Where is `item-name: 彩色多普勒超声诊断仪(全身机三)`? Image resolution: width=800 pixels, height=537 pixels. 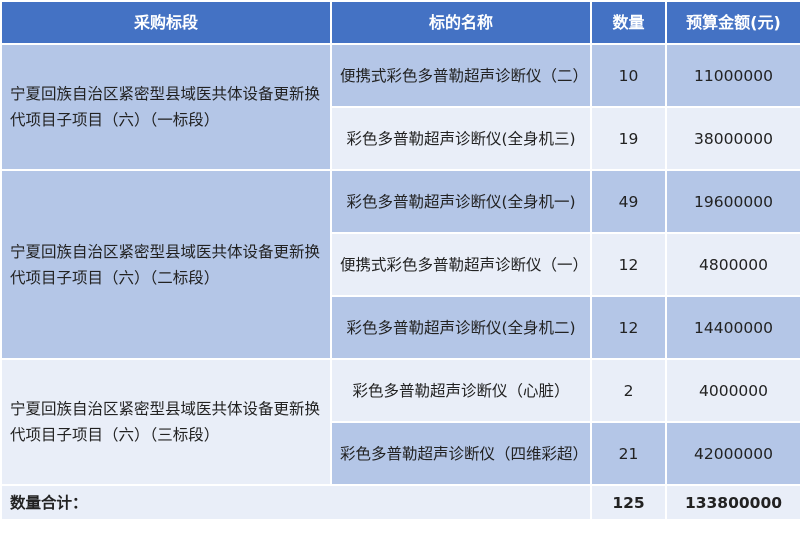
item-name: 彩色多普勒超声诊断仪(全身机三) is located at coordinates (461, 138).